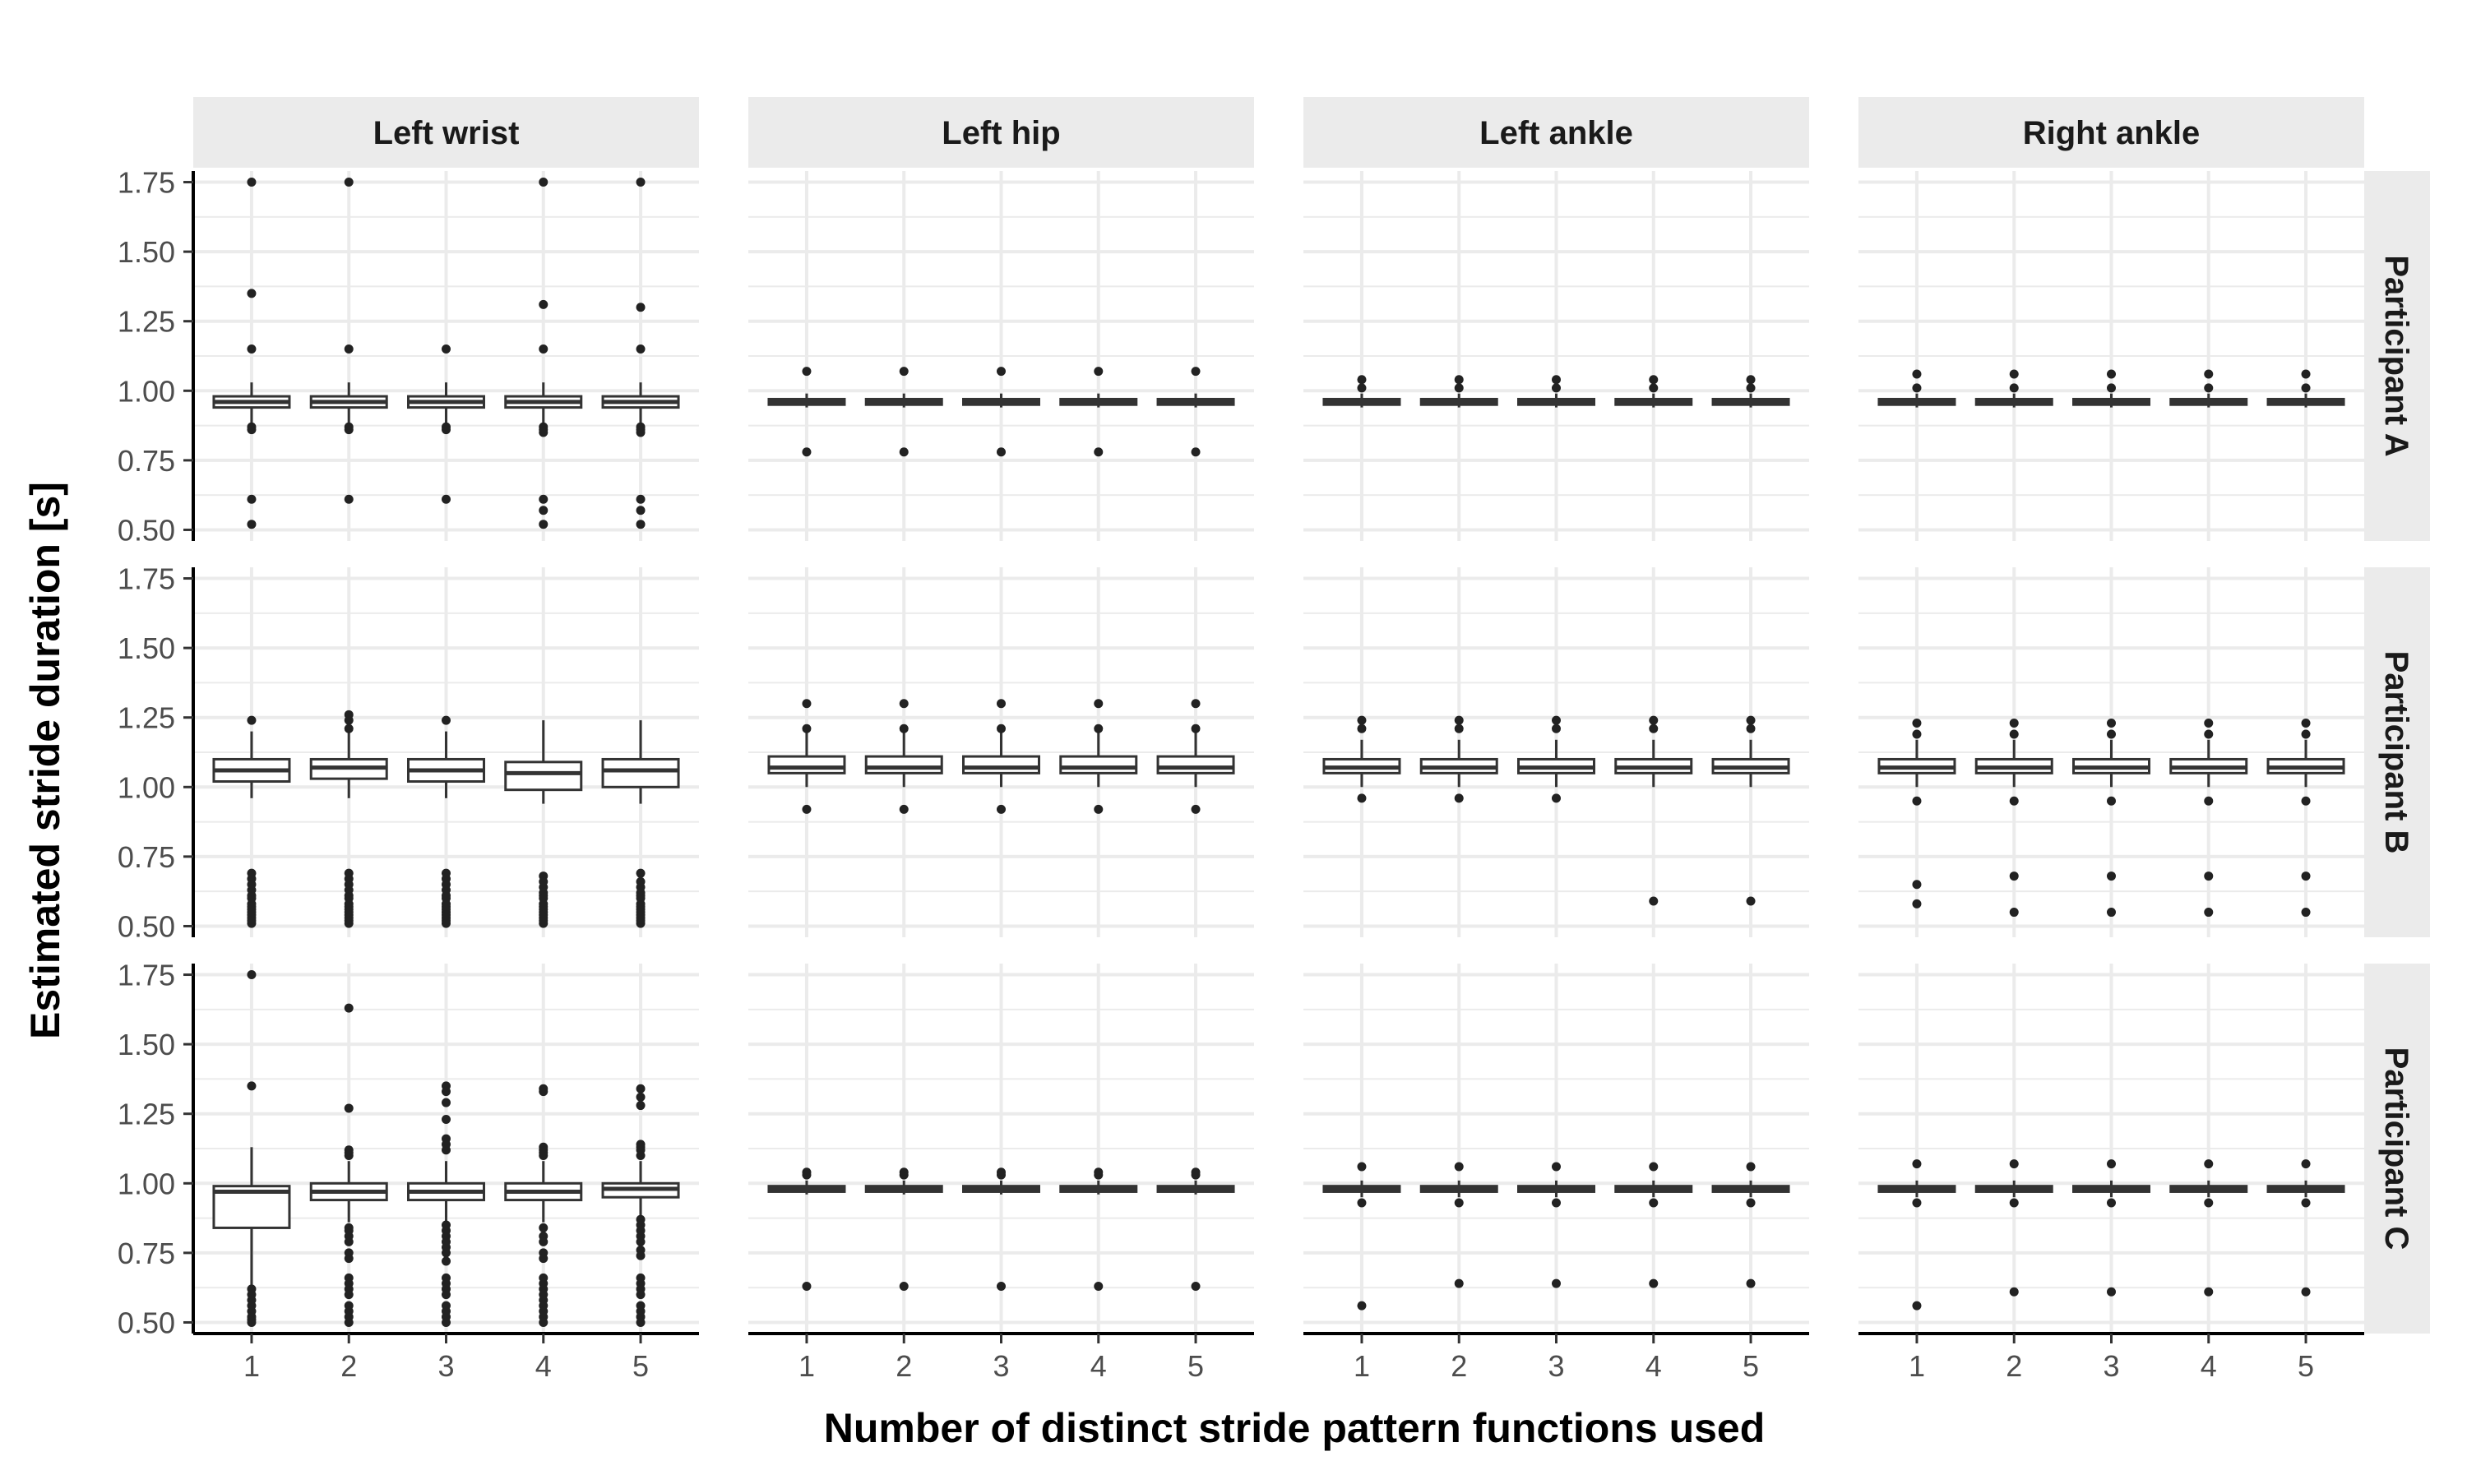 Image resolution: width=2467 pixels, height=1484 pixels. Describe the element at coordinates (147, 1253) in the screenshot. I see `y-tick-label: 0.75` at that location.